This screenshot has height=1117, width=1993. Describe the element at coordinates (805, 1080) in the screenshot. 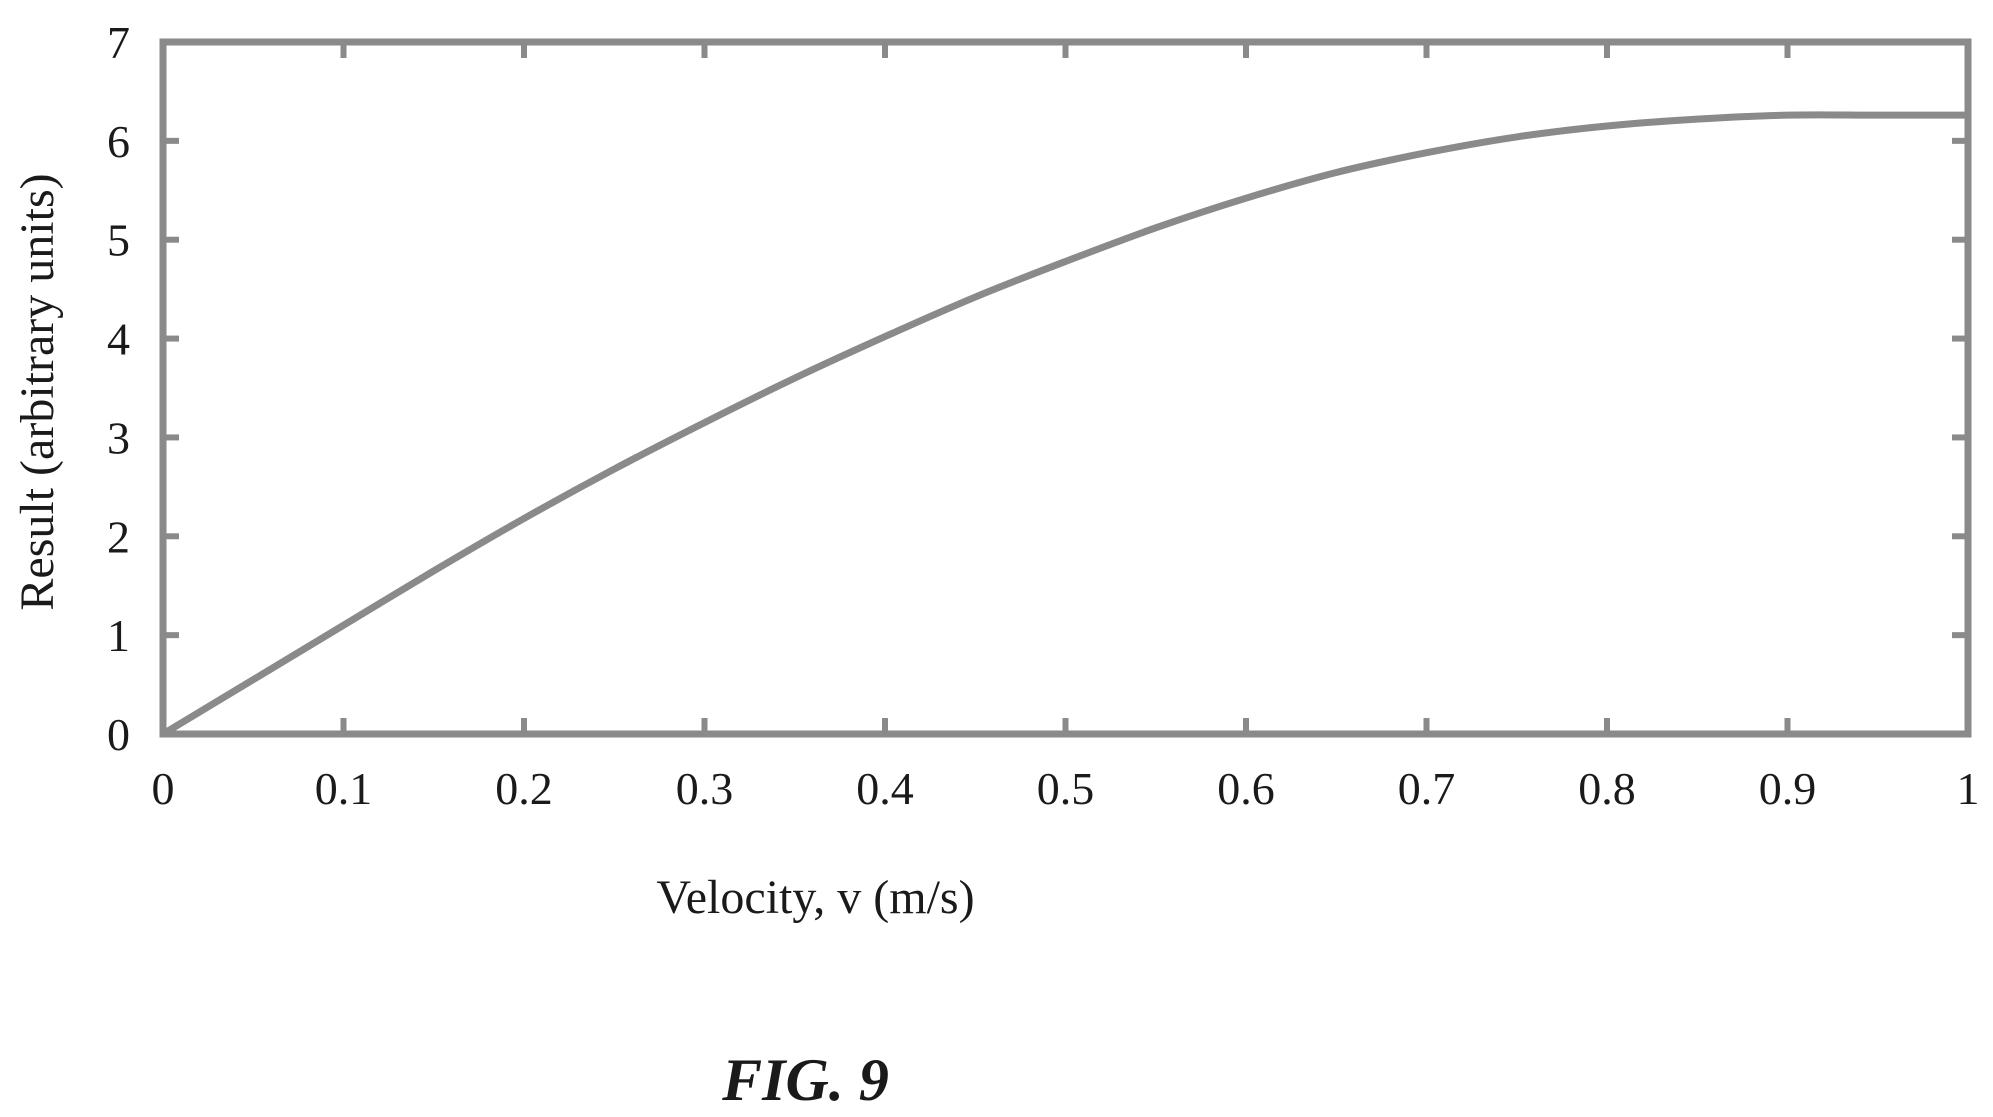

I see `figure-caption: FIG. 9` at that location.